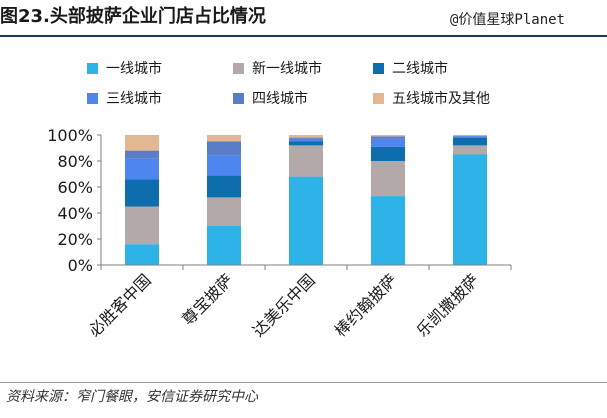 This screenshot has height=418, width=607. Describe the element at coordinates (134, 68) in the screenshot. I see `legend-label: 一线城市` at that location.